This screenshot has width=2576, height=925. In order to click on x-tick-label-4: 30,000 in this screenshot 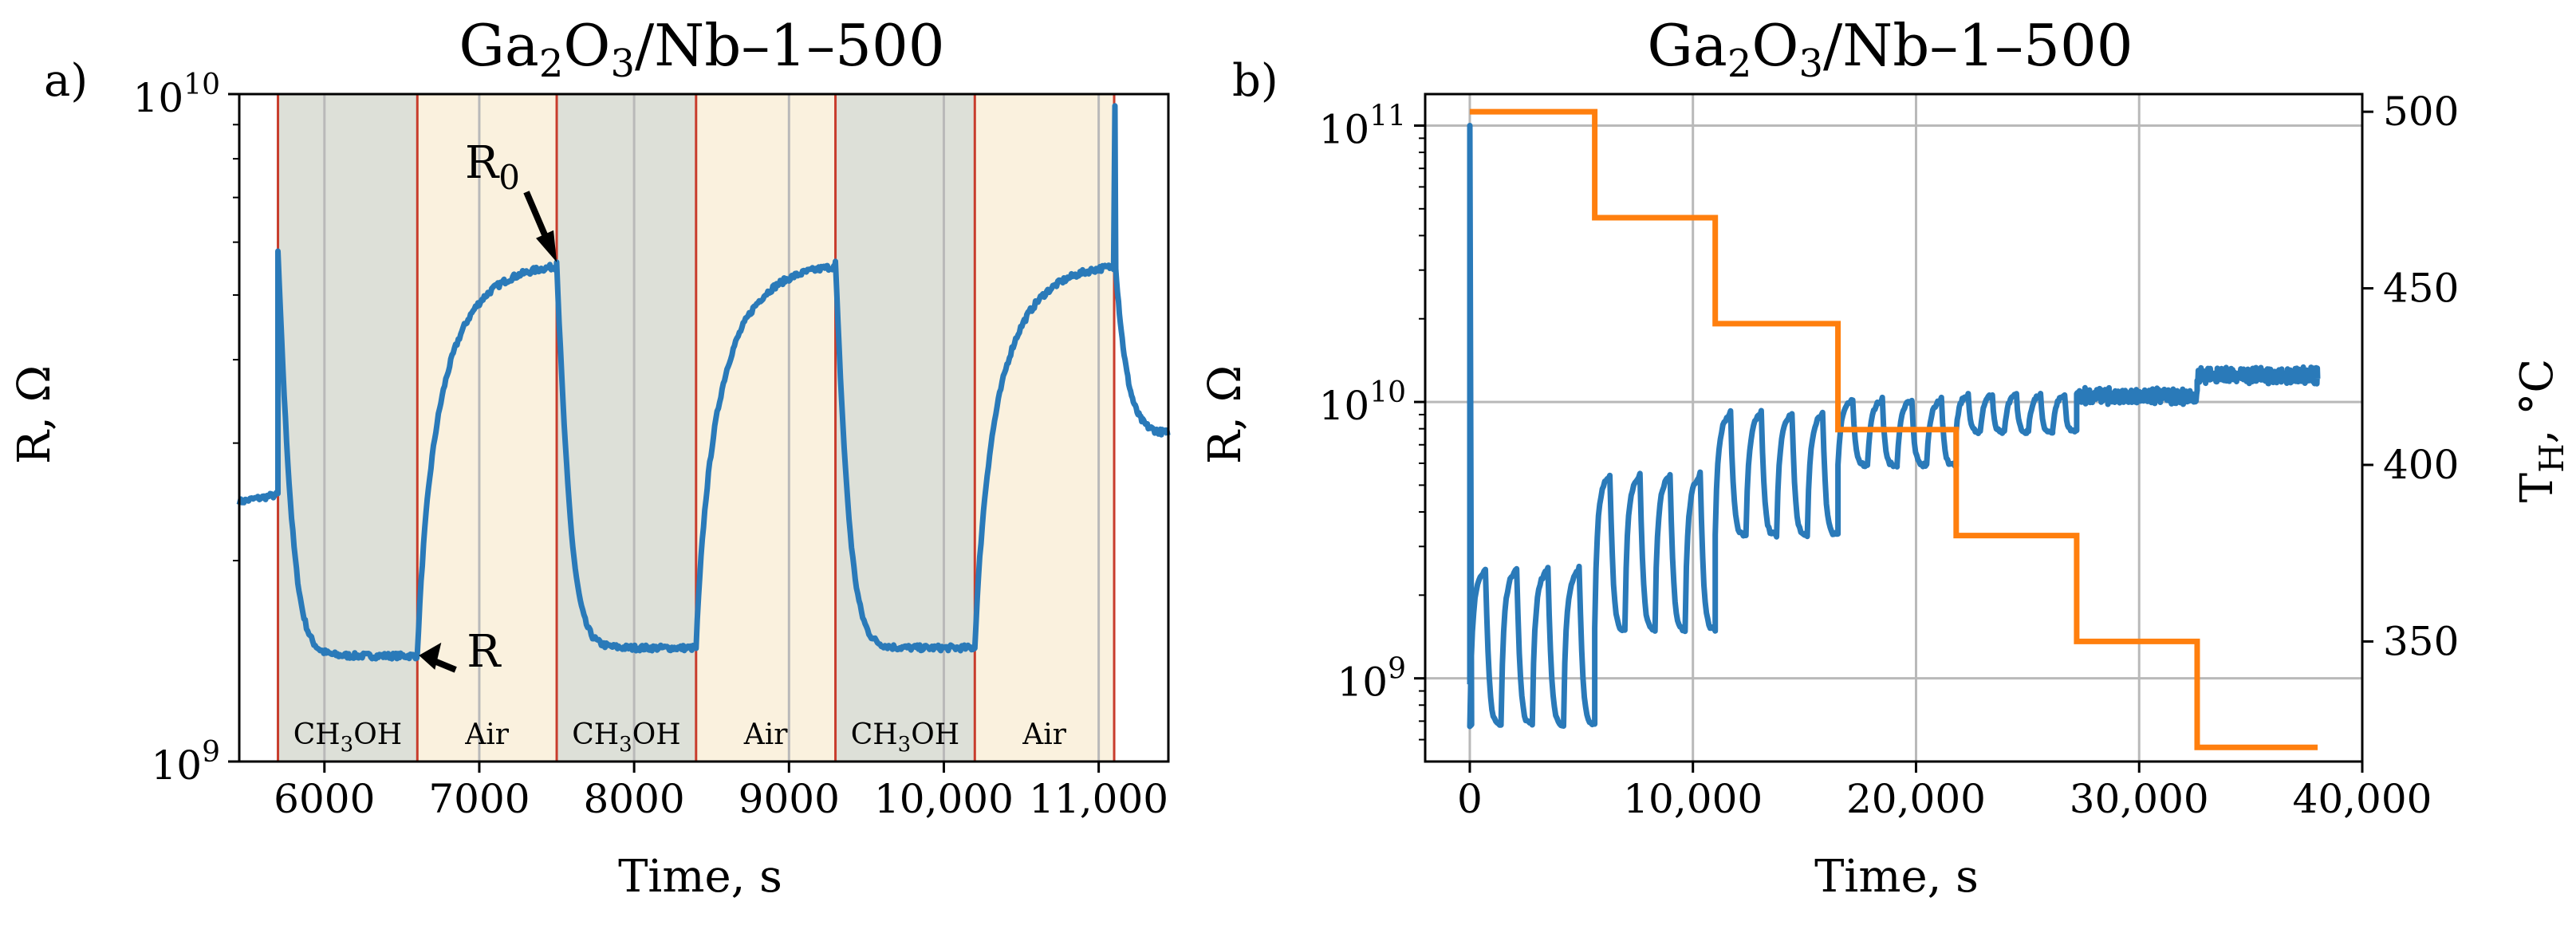, I will do `click(2139, 799)`.